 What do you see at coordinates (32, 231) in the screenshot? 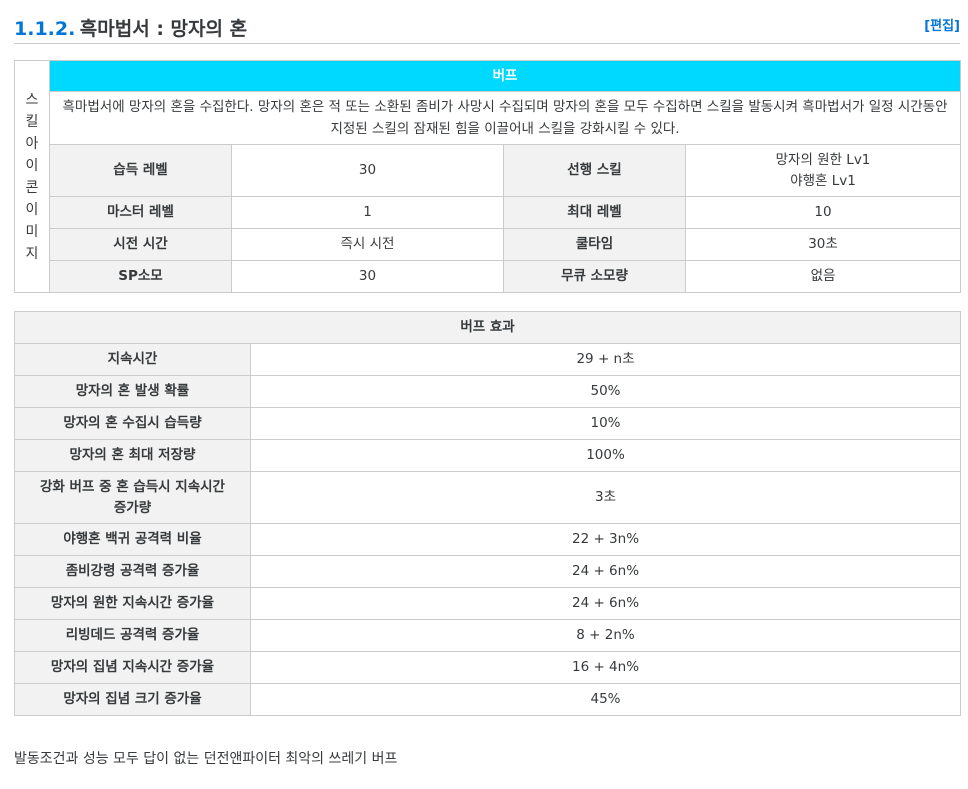
I see `icon-alt-char: 미` at bounding box center [32, 231].